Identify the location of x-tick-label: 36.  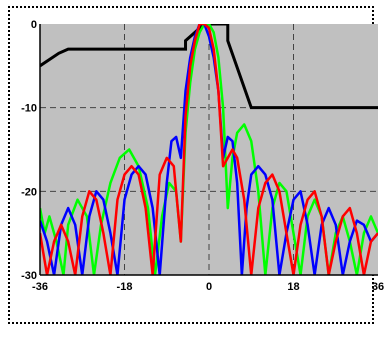
(378, 287).